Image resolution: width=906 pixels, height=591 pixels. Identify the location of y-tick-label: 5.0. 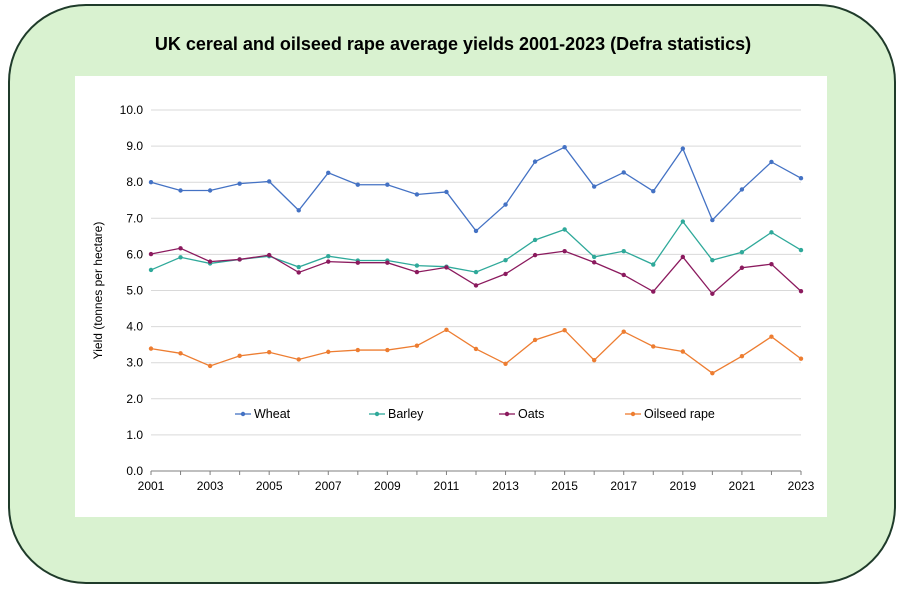
(134, 291).